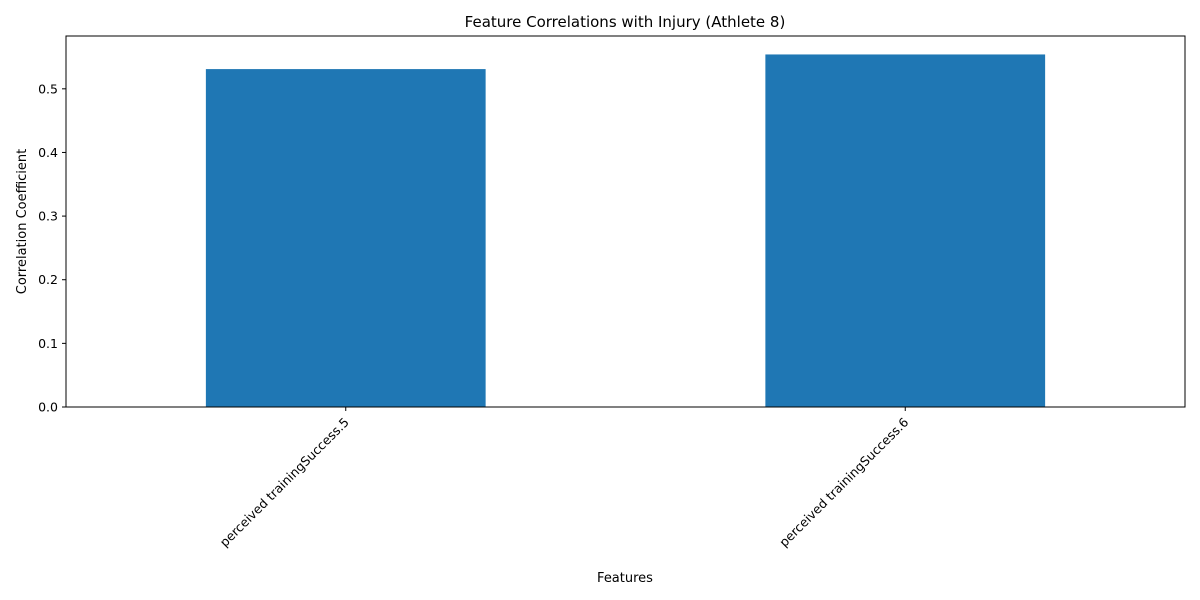 This screenshot has width=1200, height=600. I want to click on x-tick-label-2: perceived trainingSuccess.6, so click(843, 481).